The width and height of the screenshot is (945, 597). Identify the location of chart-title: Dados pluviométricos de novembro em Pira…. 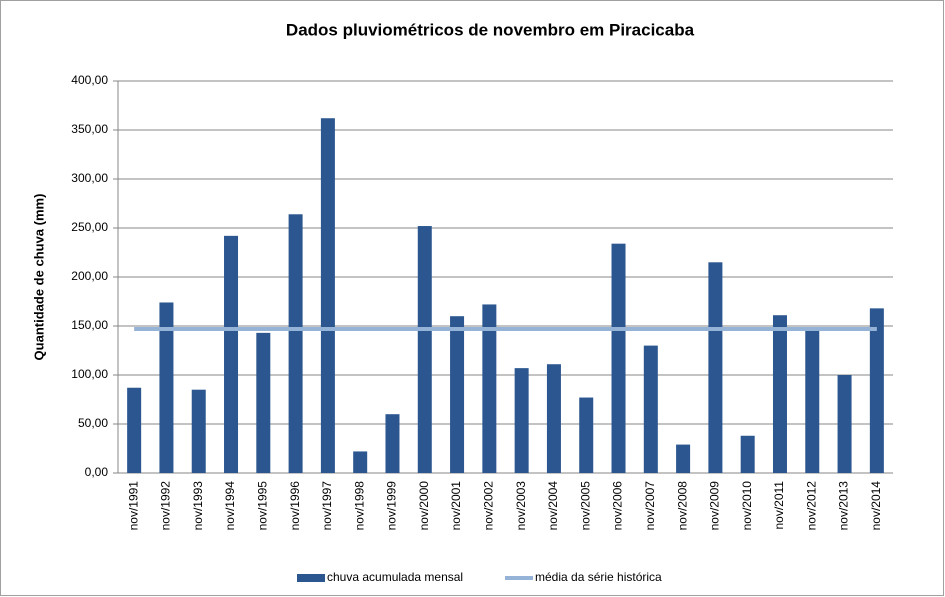
(490, 29).